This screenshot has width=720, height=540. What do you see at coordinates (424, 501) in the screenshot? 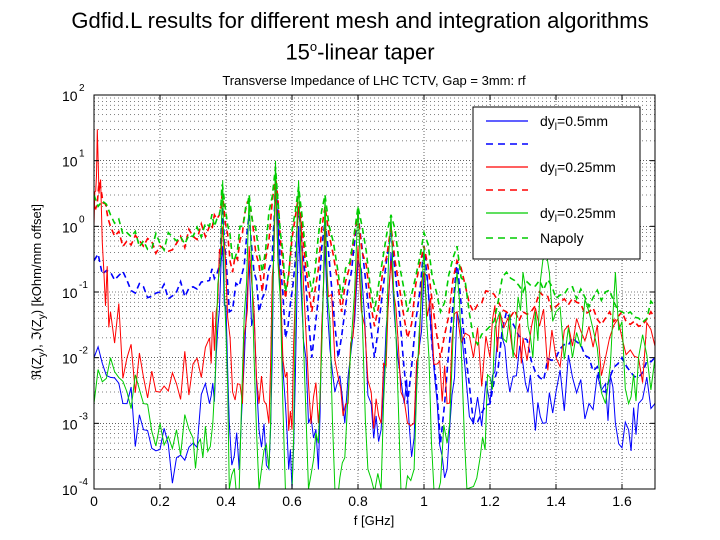
I see `x-tick-label: 1` at bounding box center [424, 501].